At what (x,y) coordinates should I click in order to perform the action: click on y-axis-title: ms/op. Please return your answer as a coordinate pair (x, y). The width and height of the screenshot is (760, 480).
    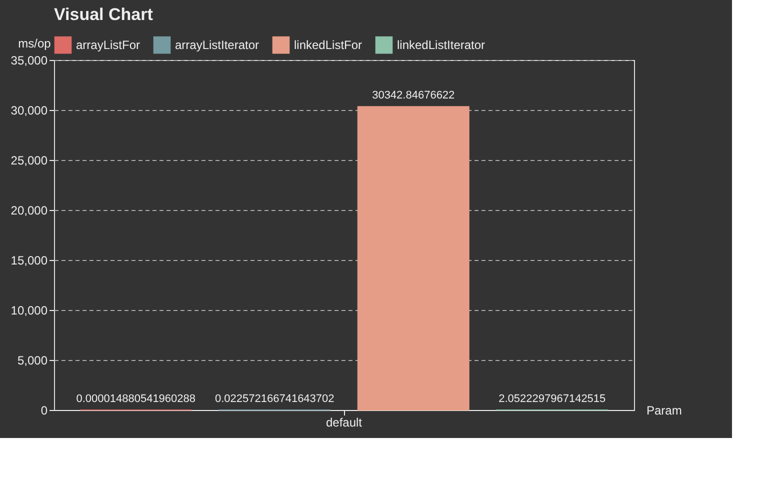
    Looking at the image, I should click on (35, 43).